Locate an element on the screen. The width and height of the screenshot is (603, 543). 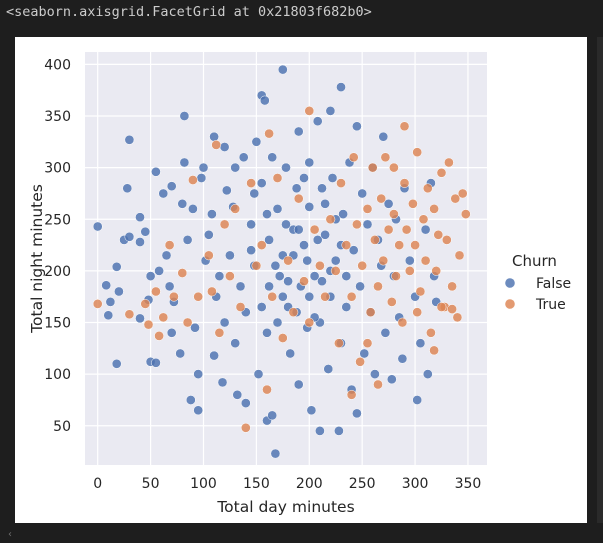
legend-label-false: False is located at coordinates (553, 284).